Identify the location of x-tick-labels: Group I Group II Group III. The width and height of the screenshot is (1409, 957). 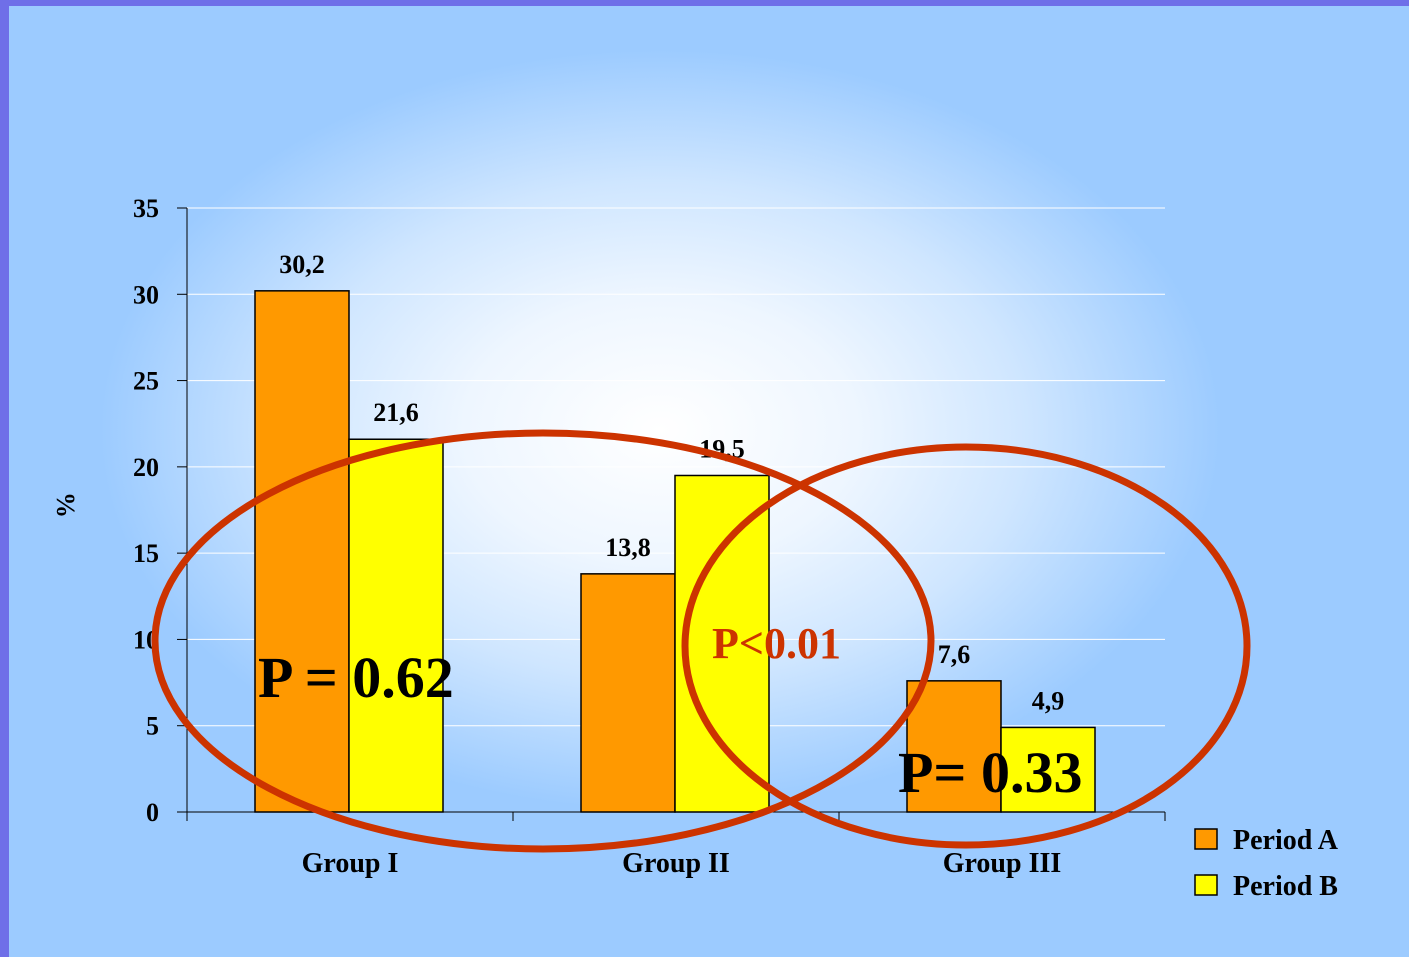
(682, 863).